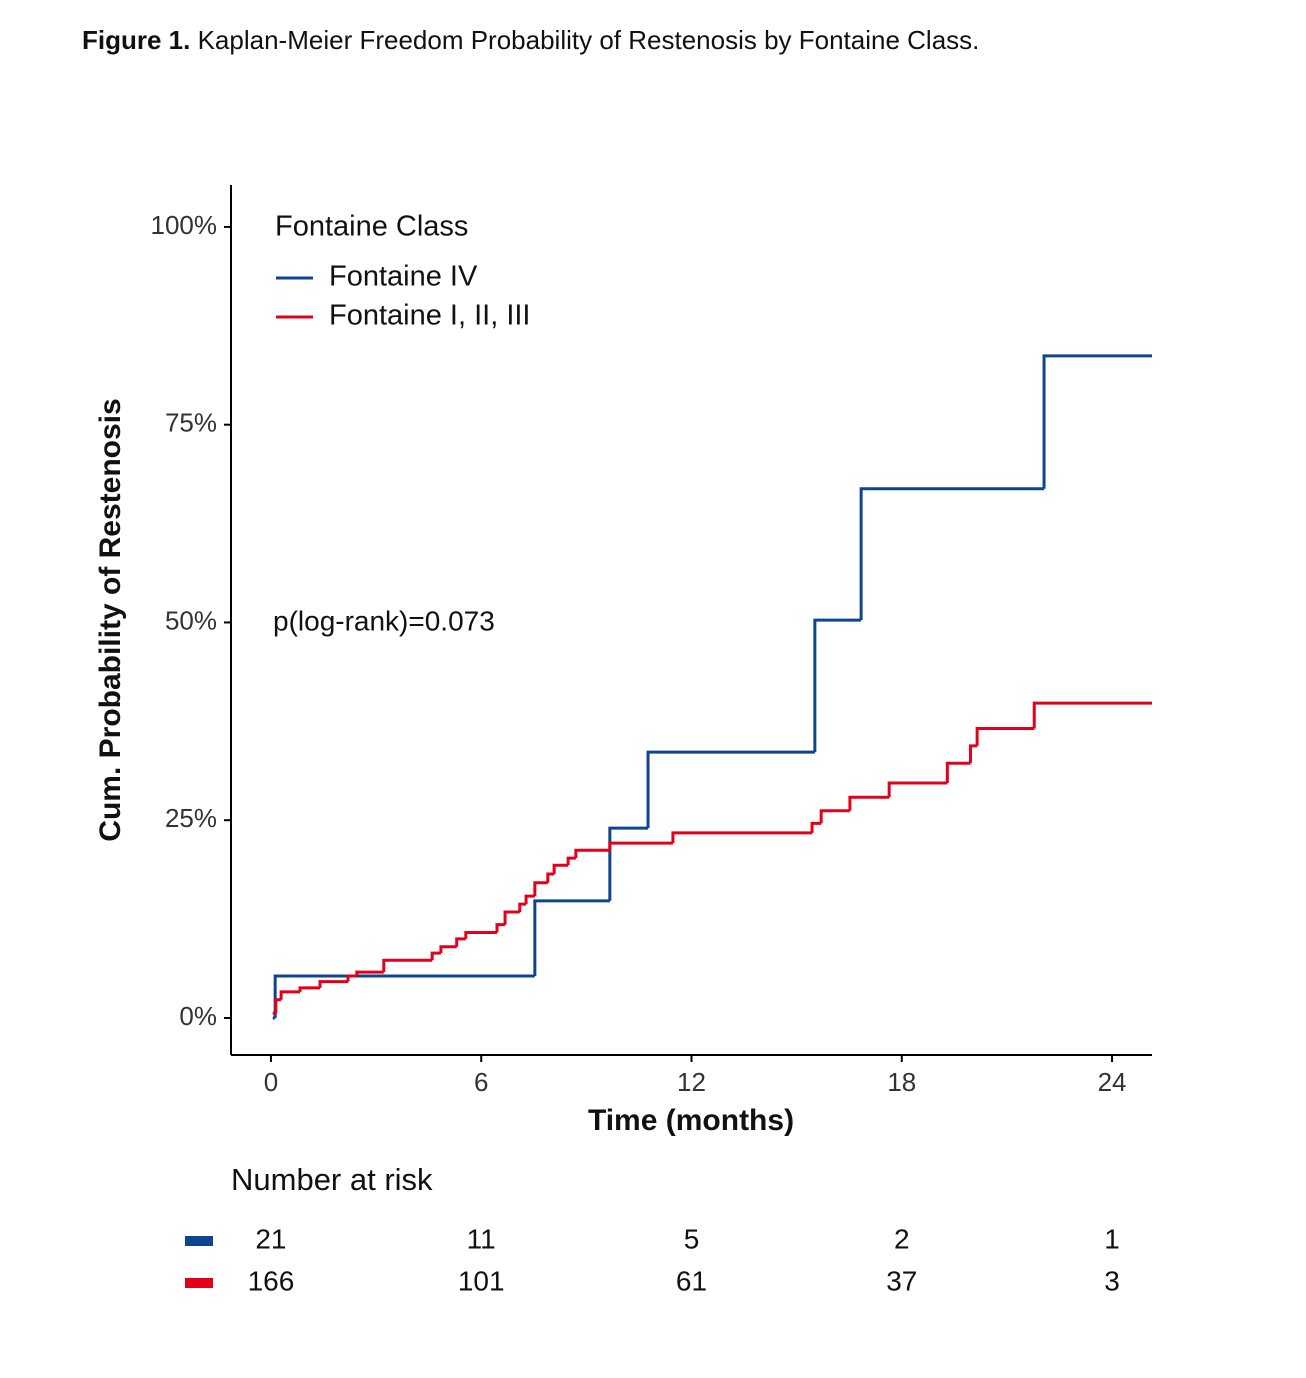 The height and width of the screenshot is (1378, 1306). What do you see at coordinates (184, 225) in the screenshot?
I see `y-tick-label: 100%` at bounding box center [184, 225].